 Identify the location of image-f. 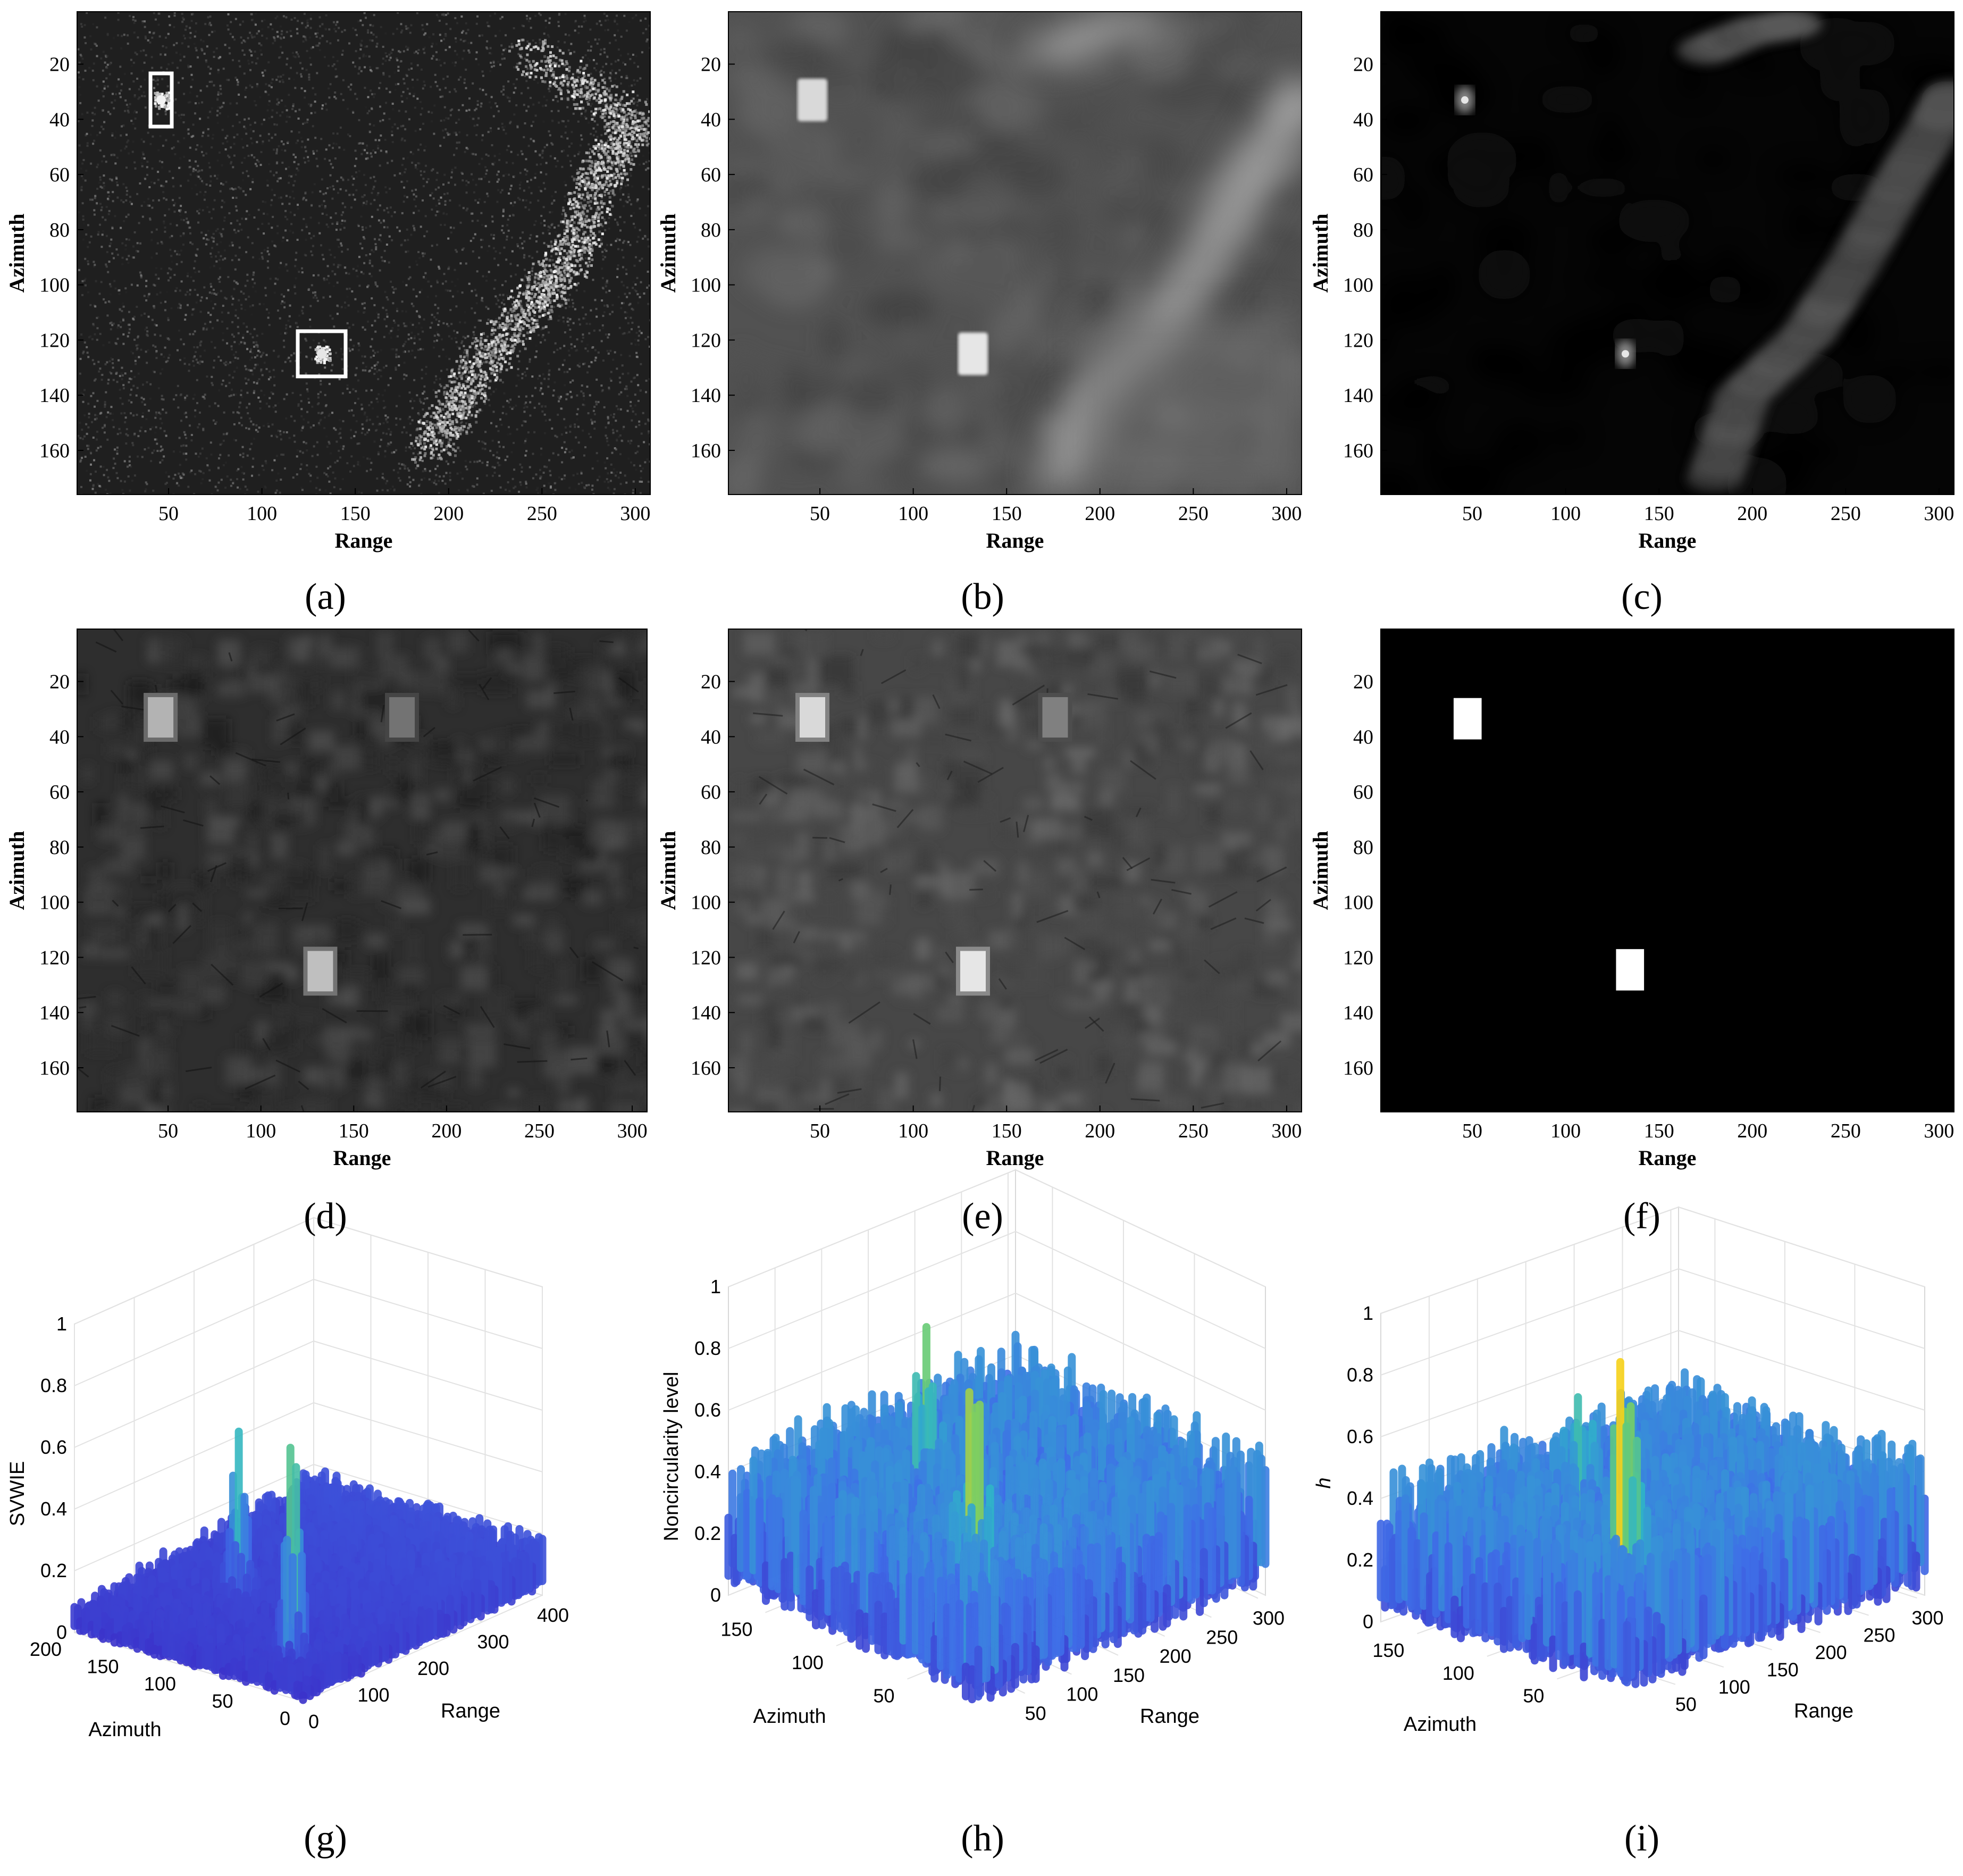
(1667, 871).